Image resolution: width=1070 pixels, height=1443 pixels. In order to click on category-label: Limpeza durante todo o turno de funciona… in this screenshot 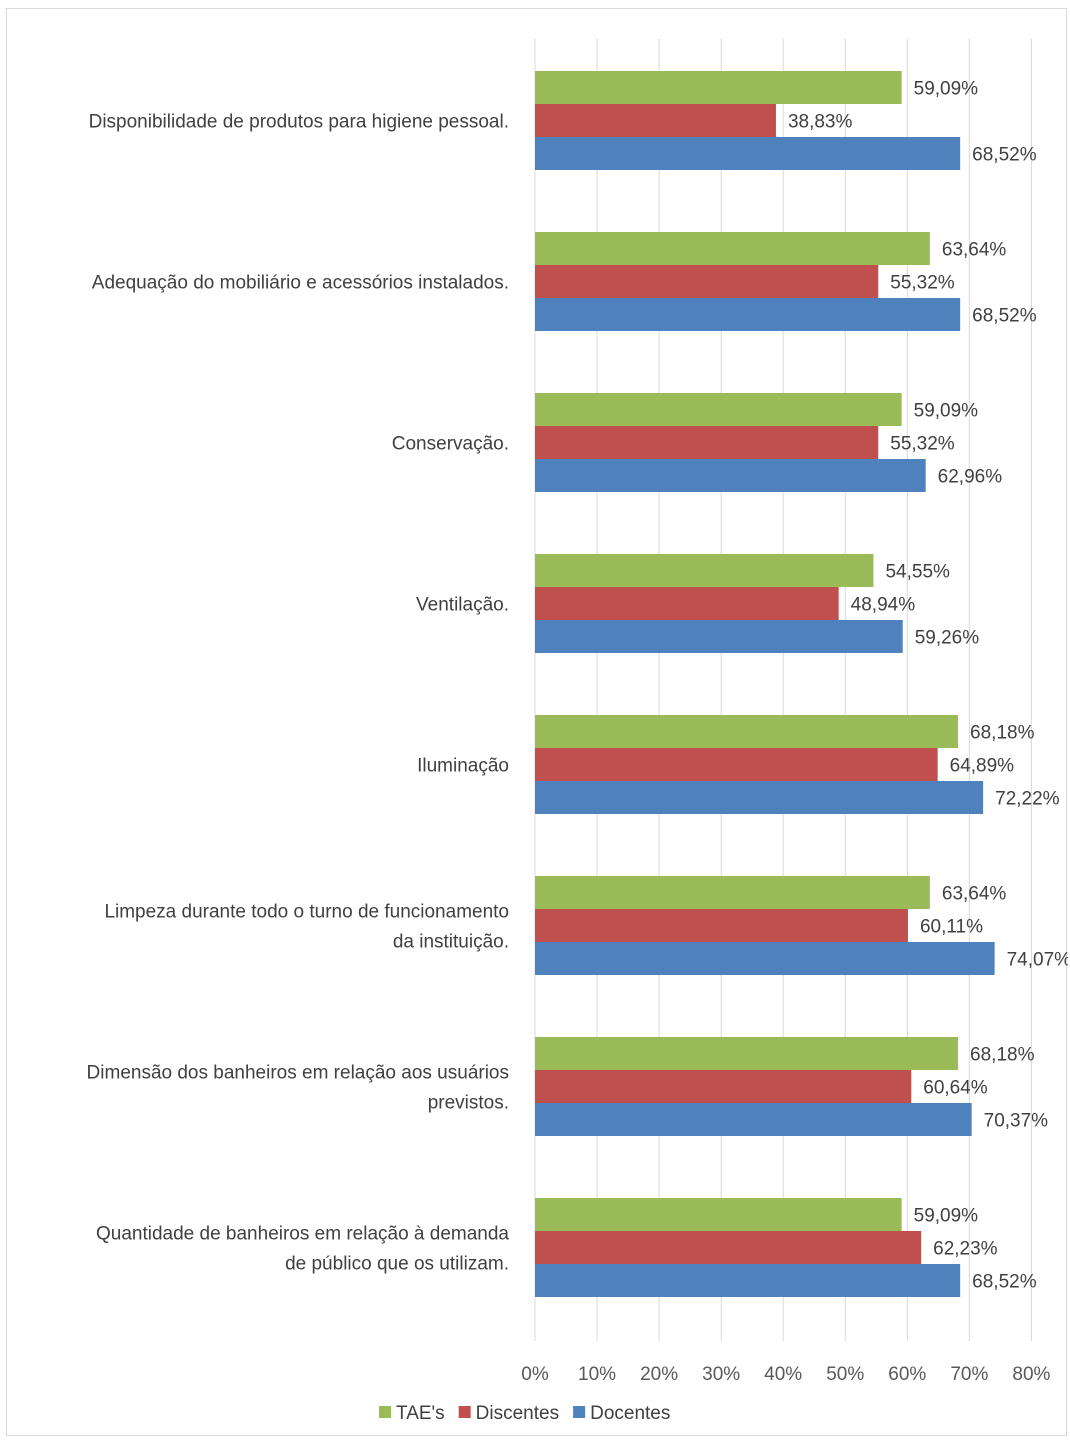, I will do `click(306, 912)`.